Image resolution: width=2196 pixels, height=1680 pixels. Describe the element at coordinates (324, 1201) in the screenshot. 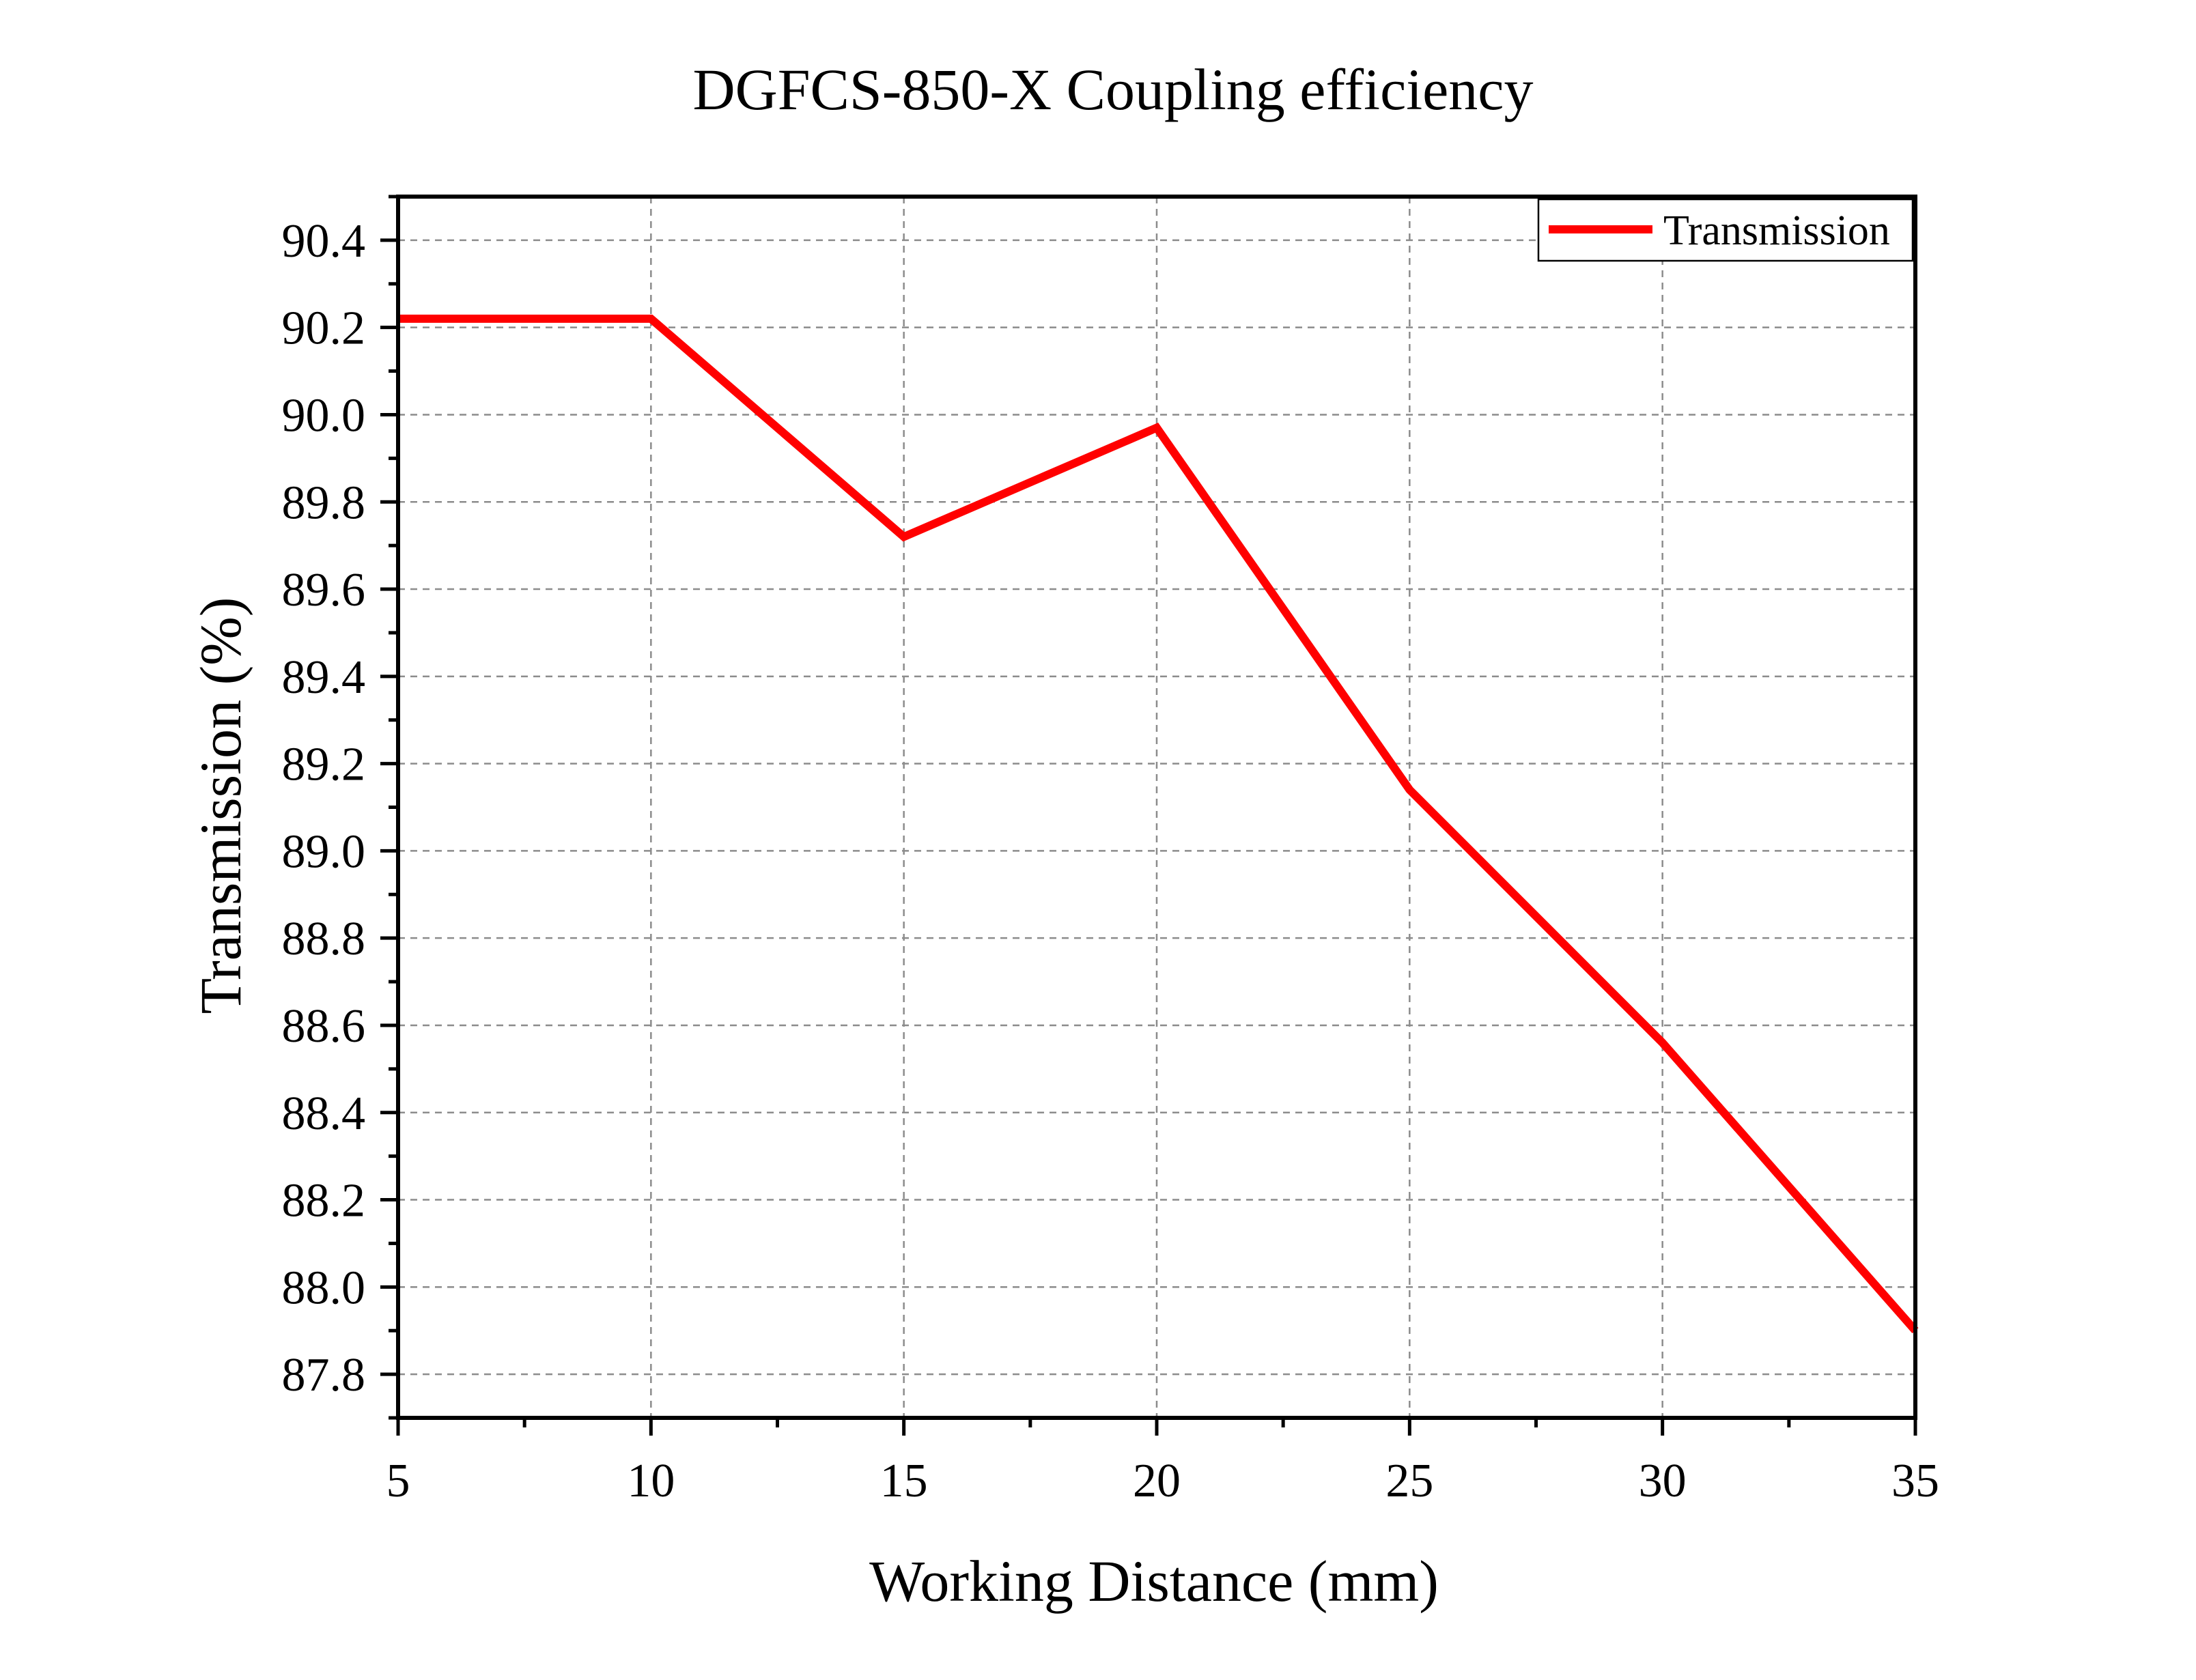

I see `y-tick-label: 88.2` at that location.